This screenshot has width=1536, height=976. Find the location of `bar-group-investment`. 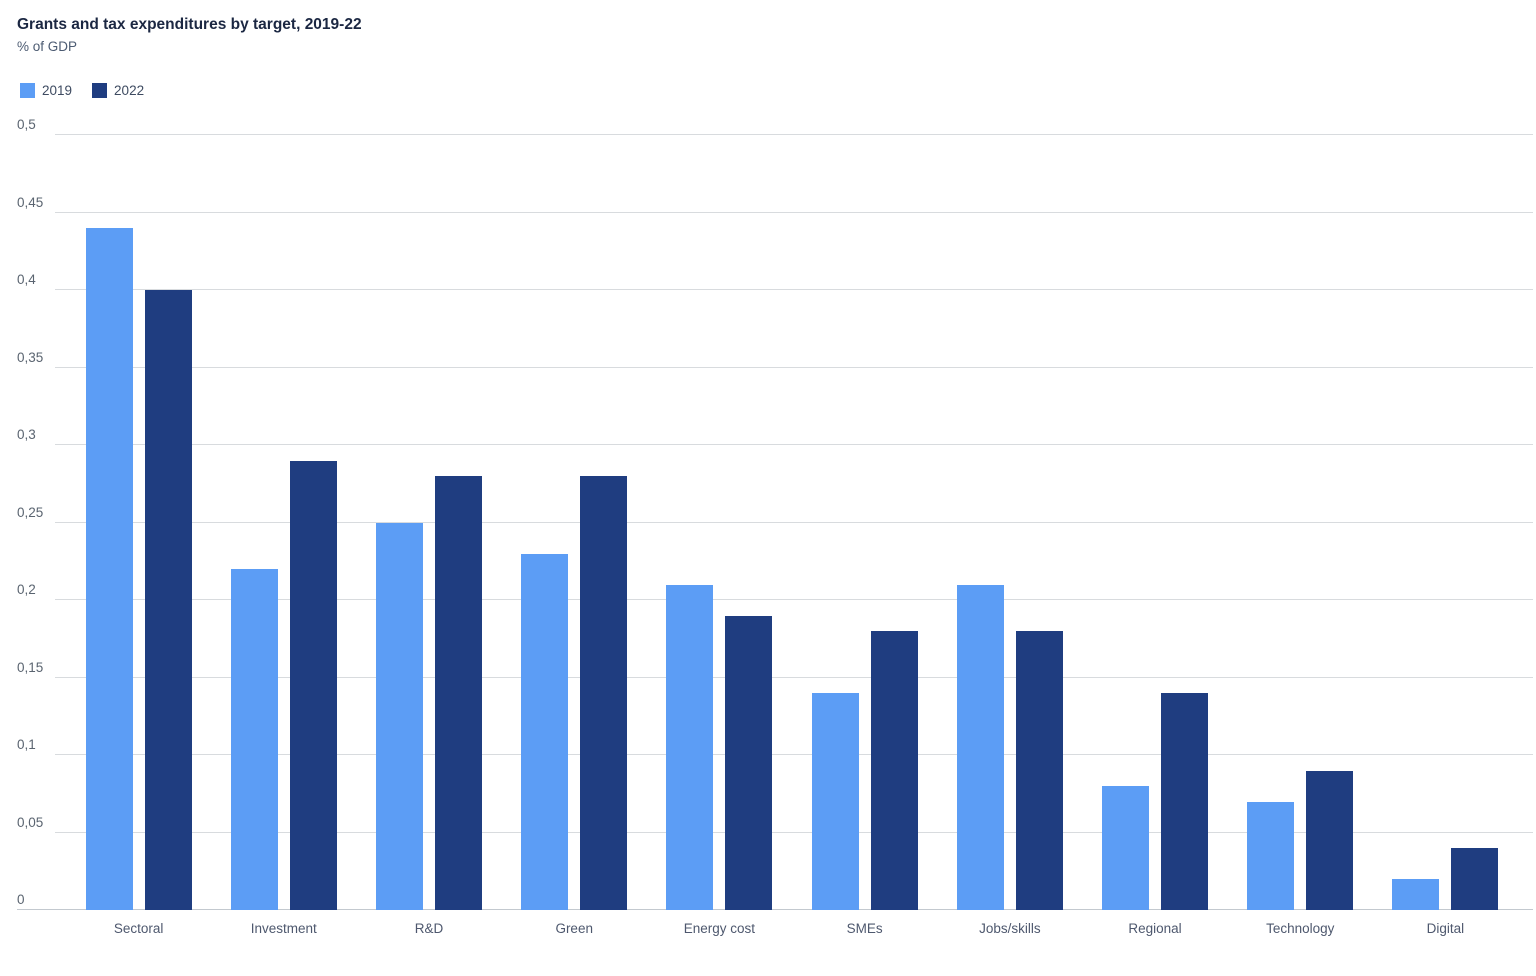

bar-group-investment is located at coordinates (283, 522).